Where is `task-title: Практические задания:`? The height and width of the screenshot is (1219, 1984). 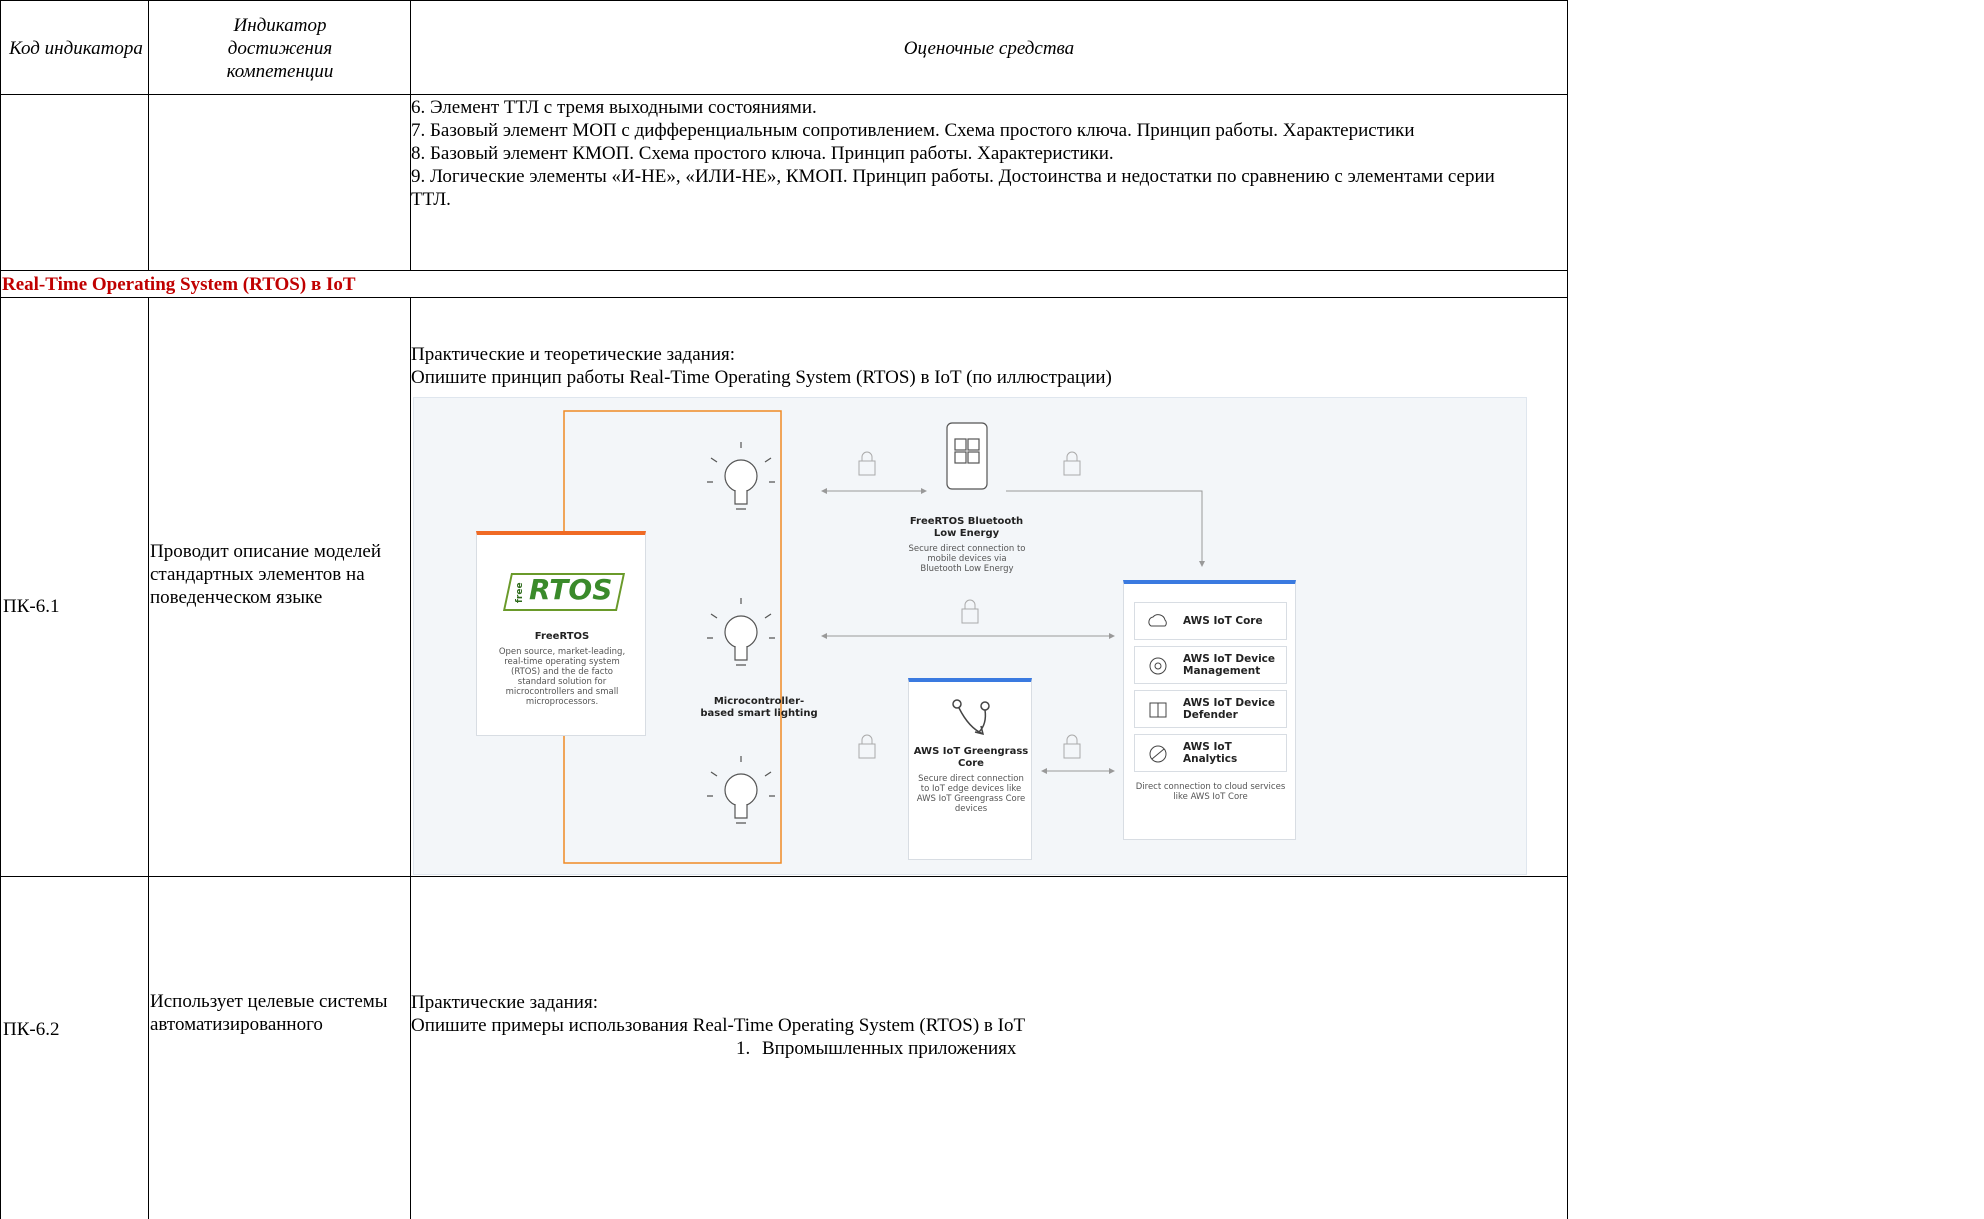 task-title: Практические задания: is located at coordinates (504, 1002).